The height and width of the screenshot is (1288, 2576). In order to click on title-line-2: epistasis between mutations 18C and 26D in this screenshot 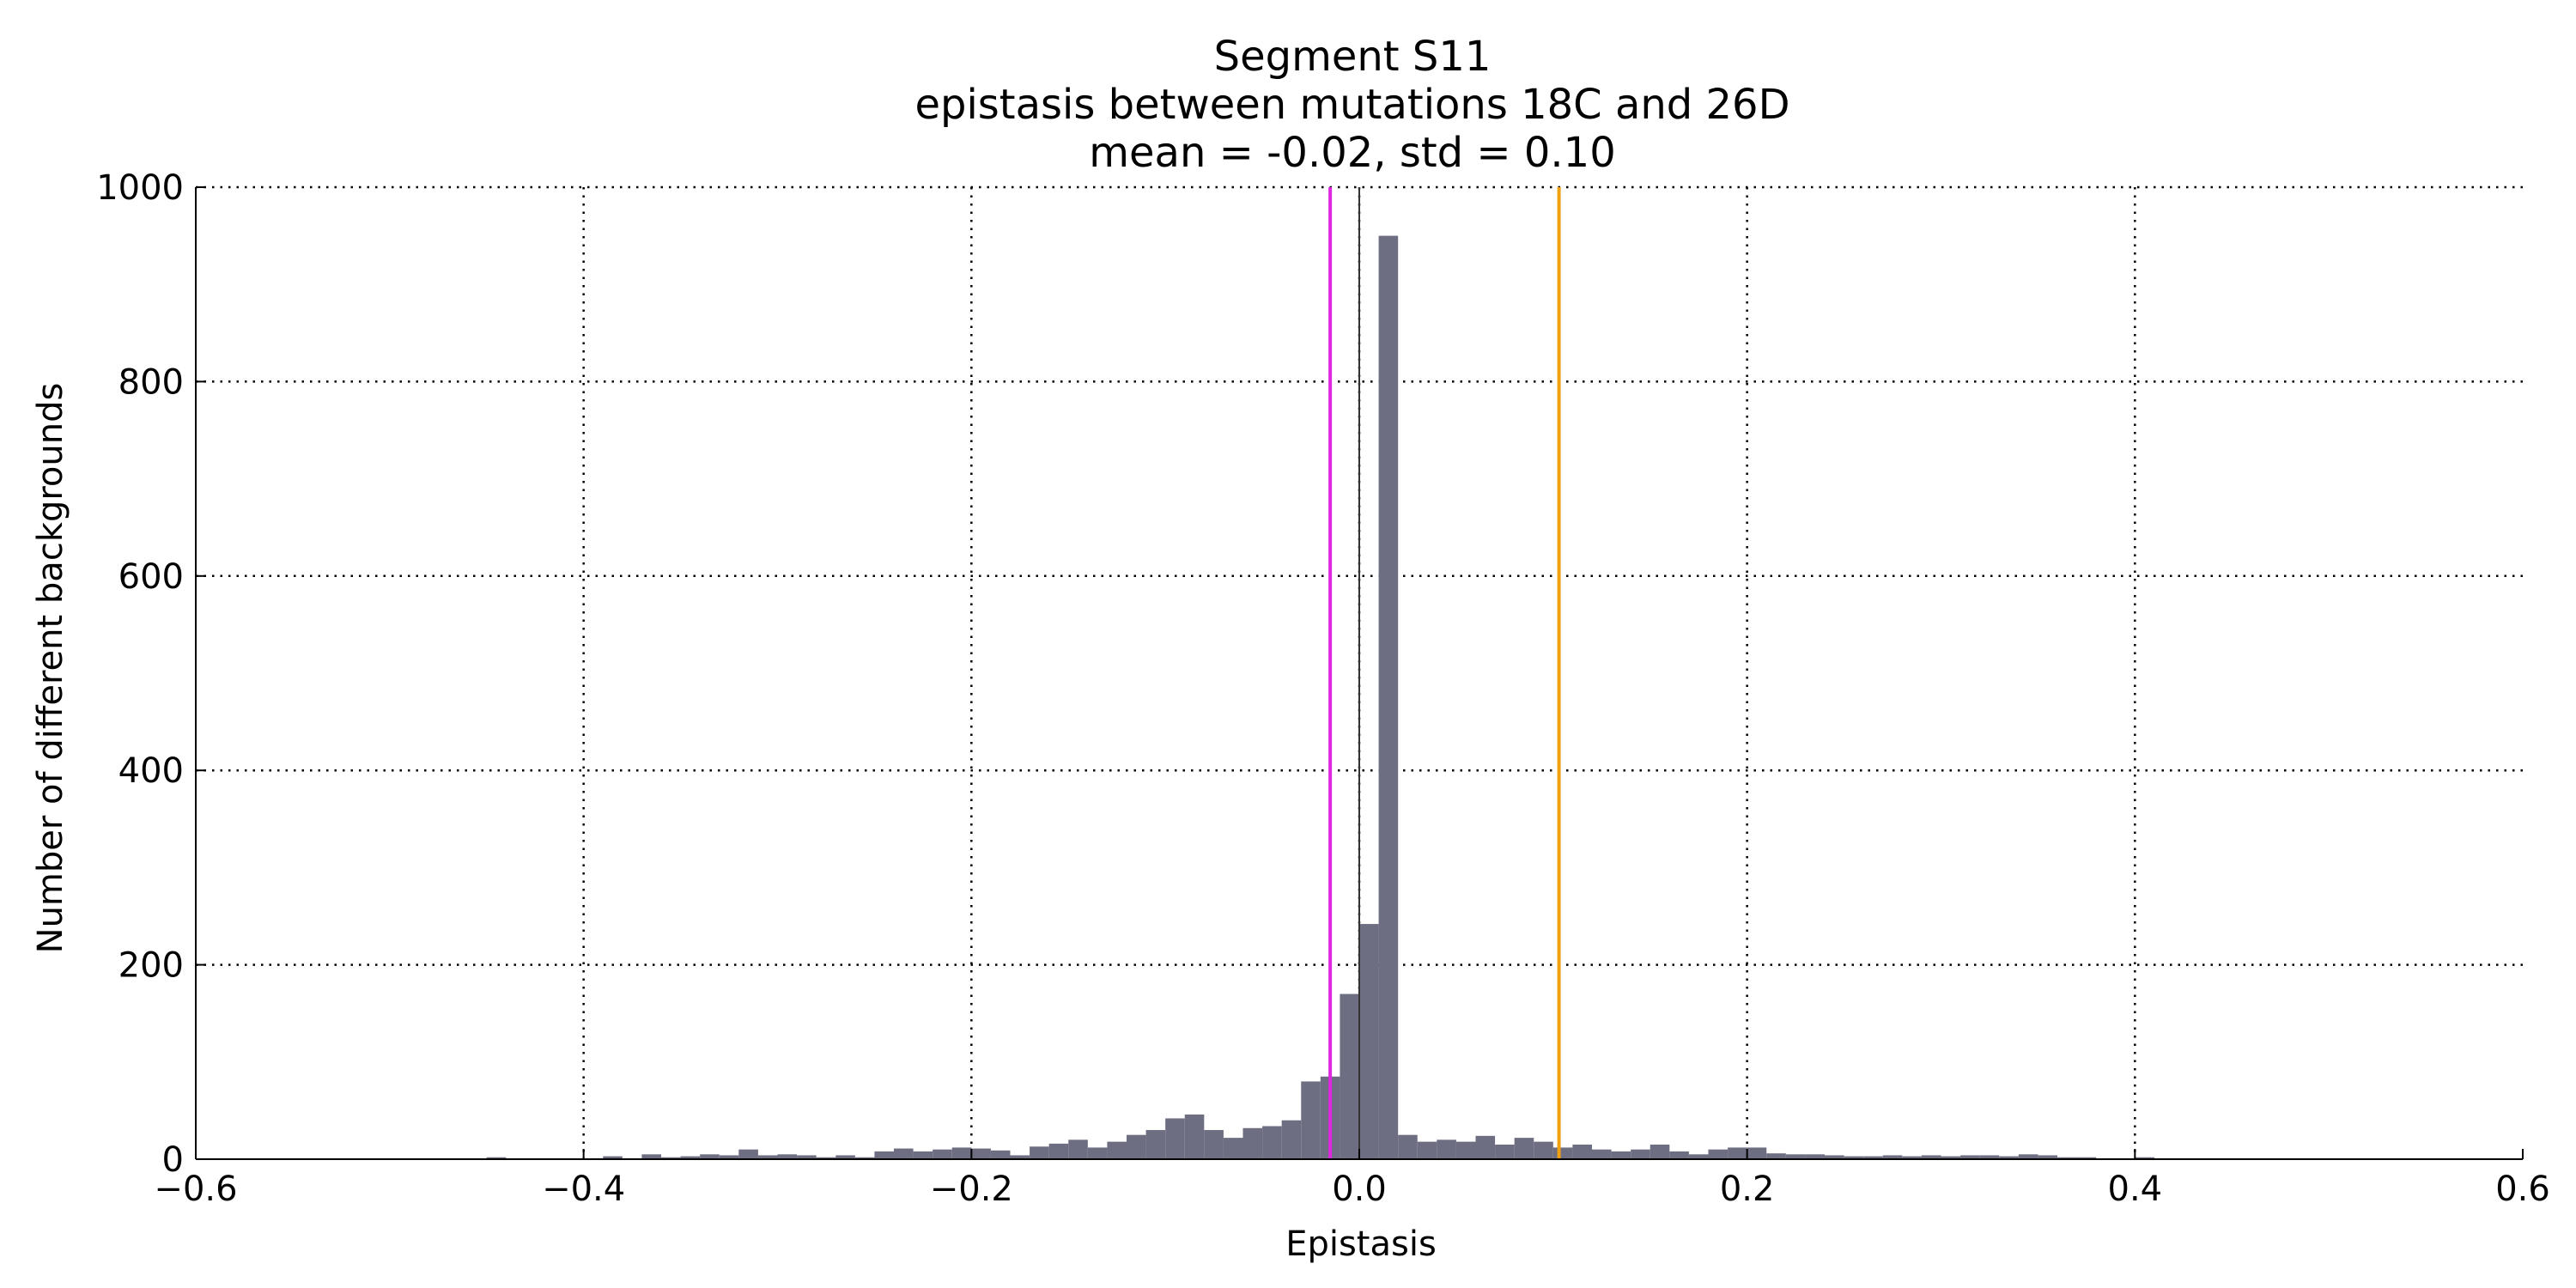, I will do `click(1352, 105)`.